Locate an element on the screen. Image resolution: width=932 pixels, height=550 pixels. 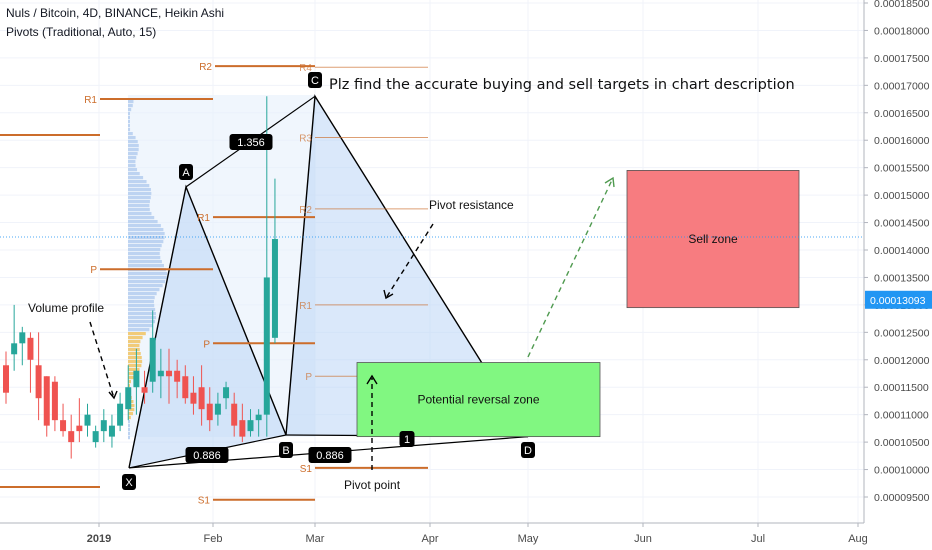
price-tick-label: 0.00018000 is located at coordinates (902, 31).